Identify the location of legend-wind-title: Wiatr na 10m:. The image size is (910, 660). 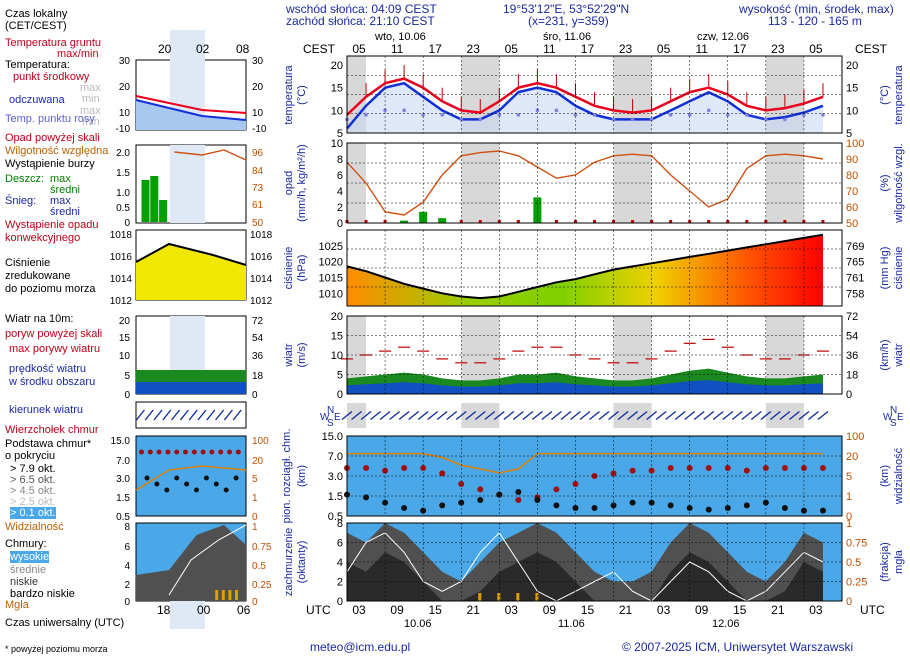
(39, 319).